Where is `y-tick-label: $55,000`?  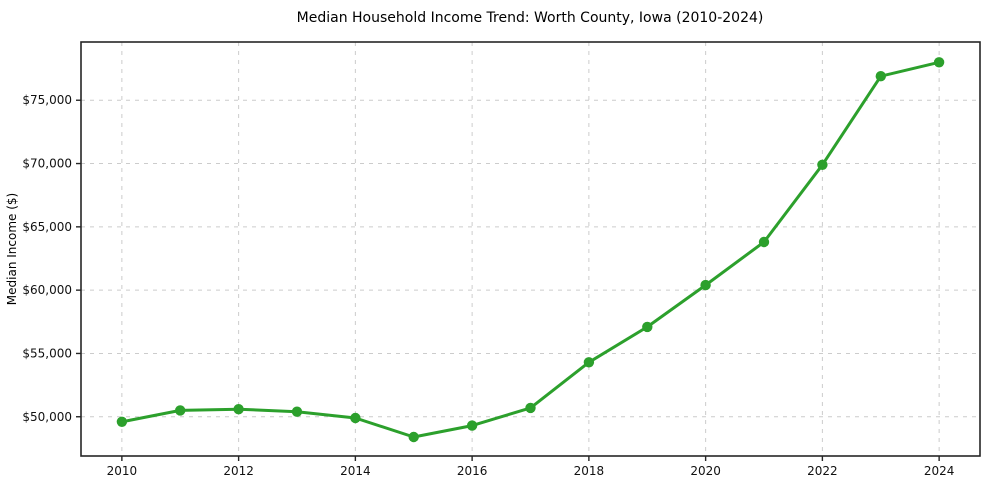
y-tick-label: $55,000 is located at coordinates (47, 353).